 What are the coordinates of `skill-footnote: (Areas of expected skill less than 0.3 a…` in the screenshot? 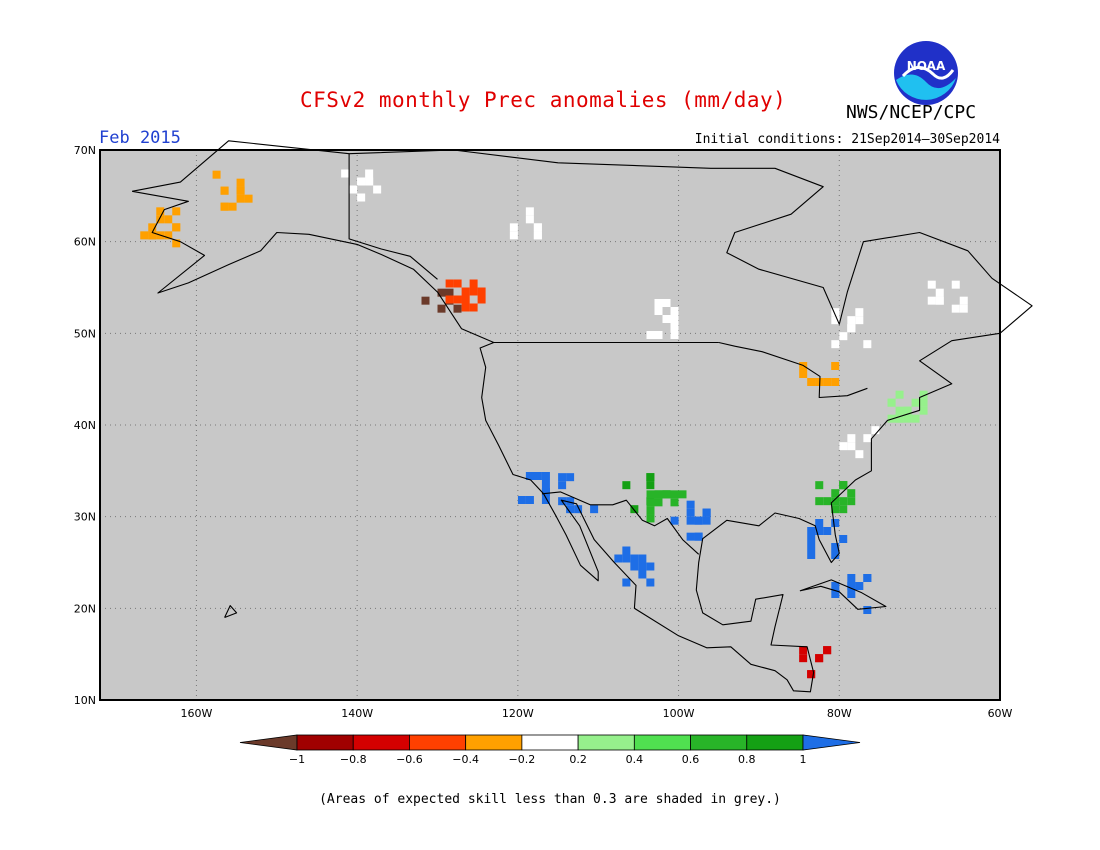 It's located at (550, 799).